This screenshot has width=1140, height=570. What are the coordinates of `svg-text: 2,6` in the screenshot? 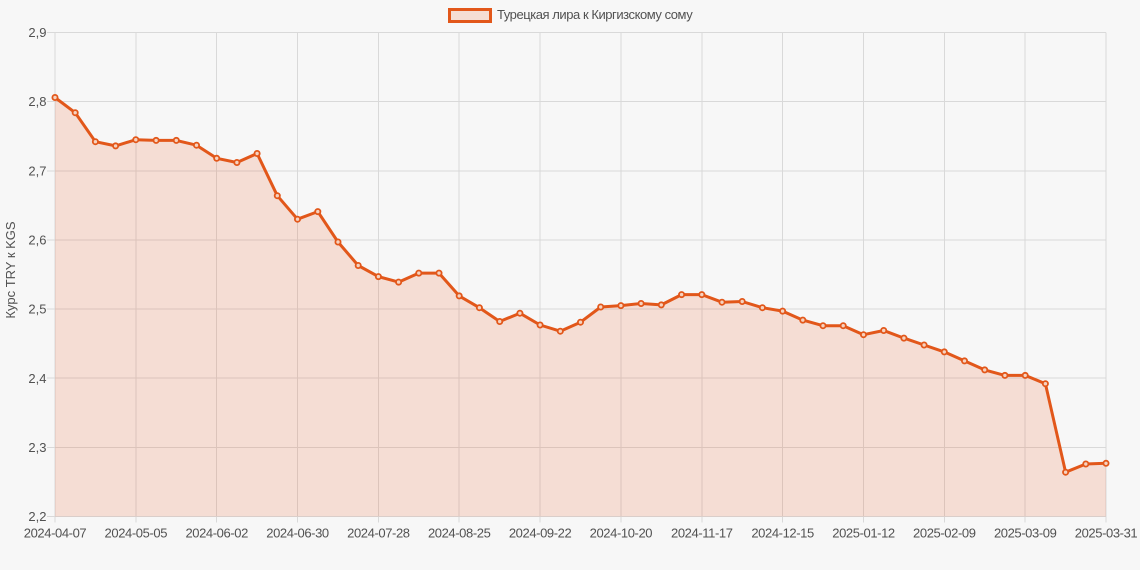 It's located at (37, 240).